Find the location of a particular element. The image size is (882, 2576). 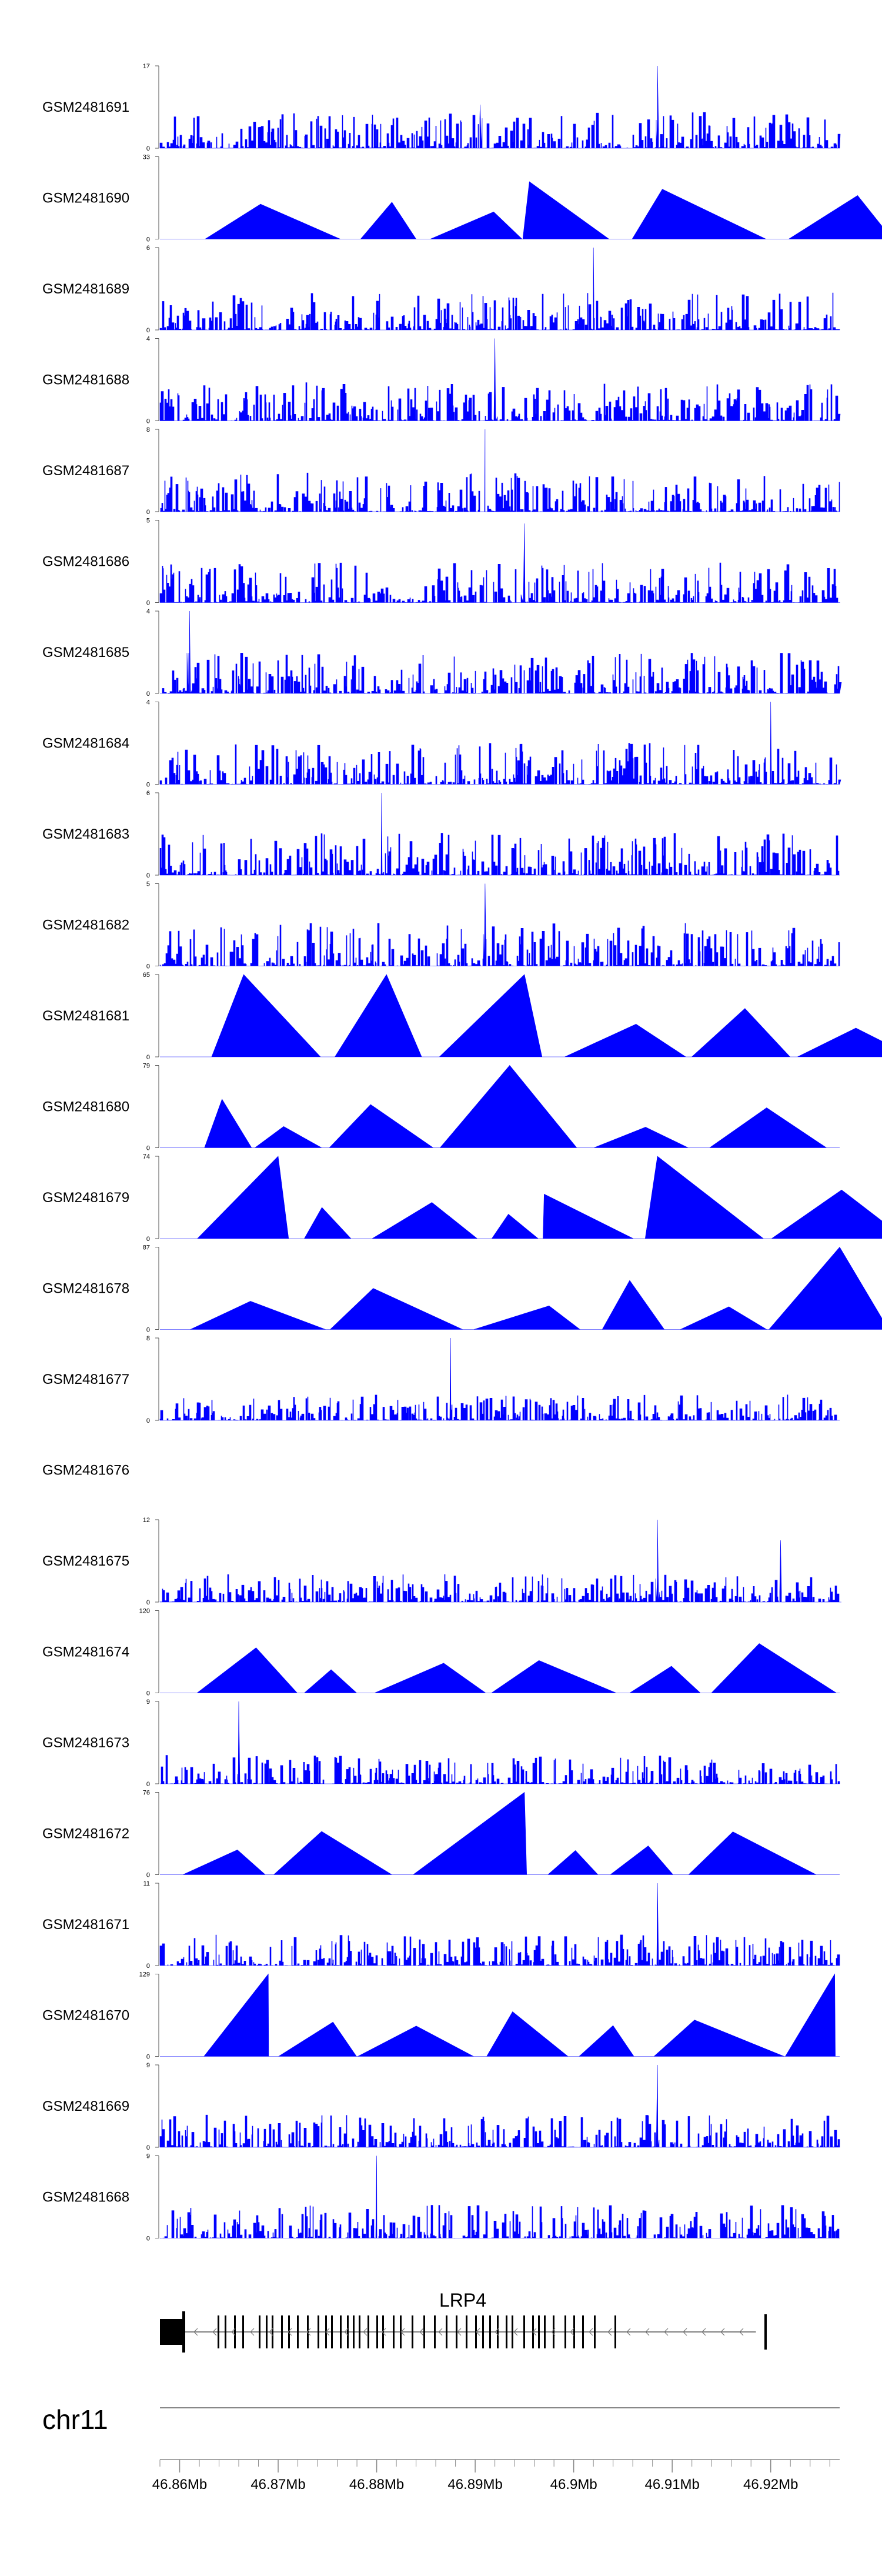

x-tick-label: 46.87Mb is located at coordinates (277, 2484).